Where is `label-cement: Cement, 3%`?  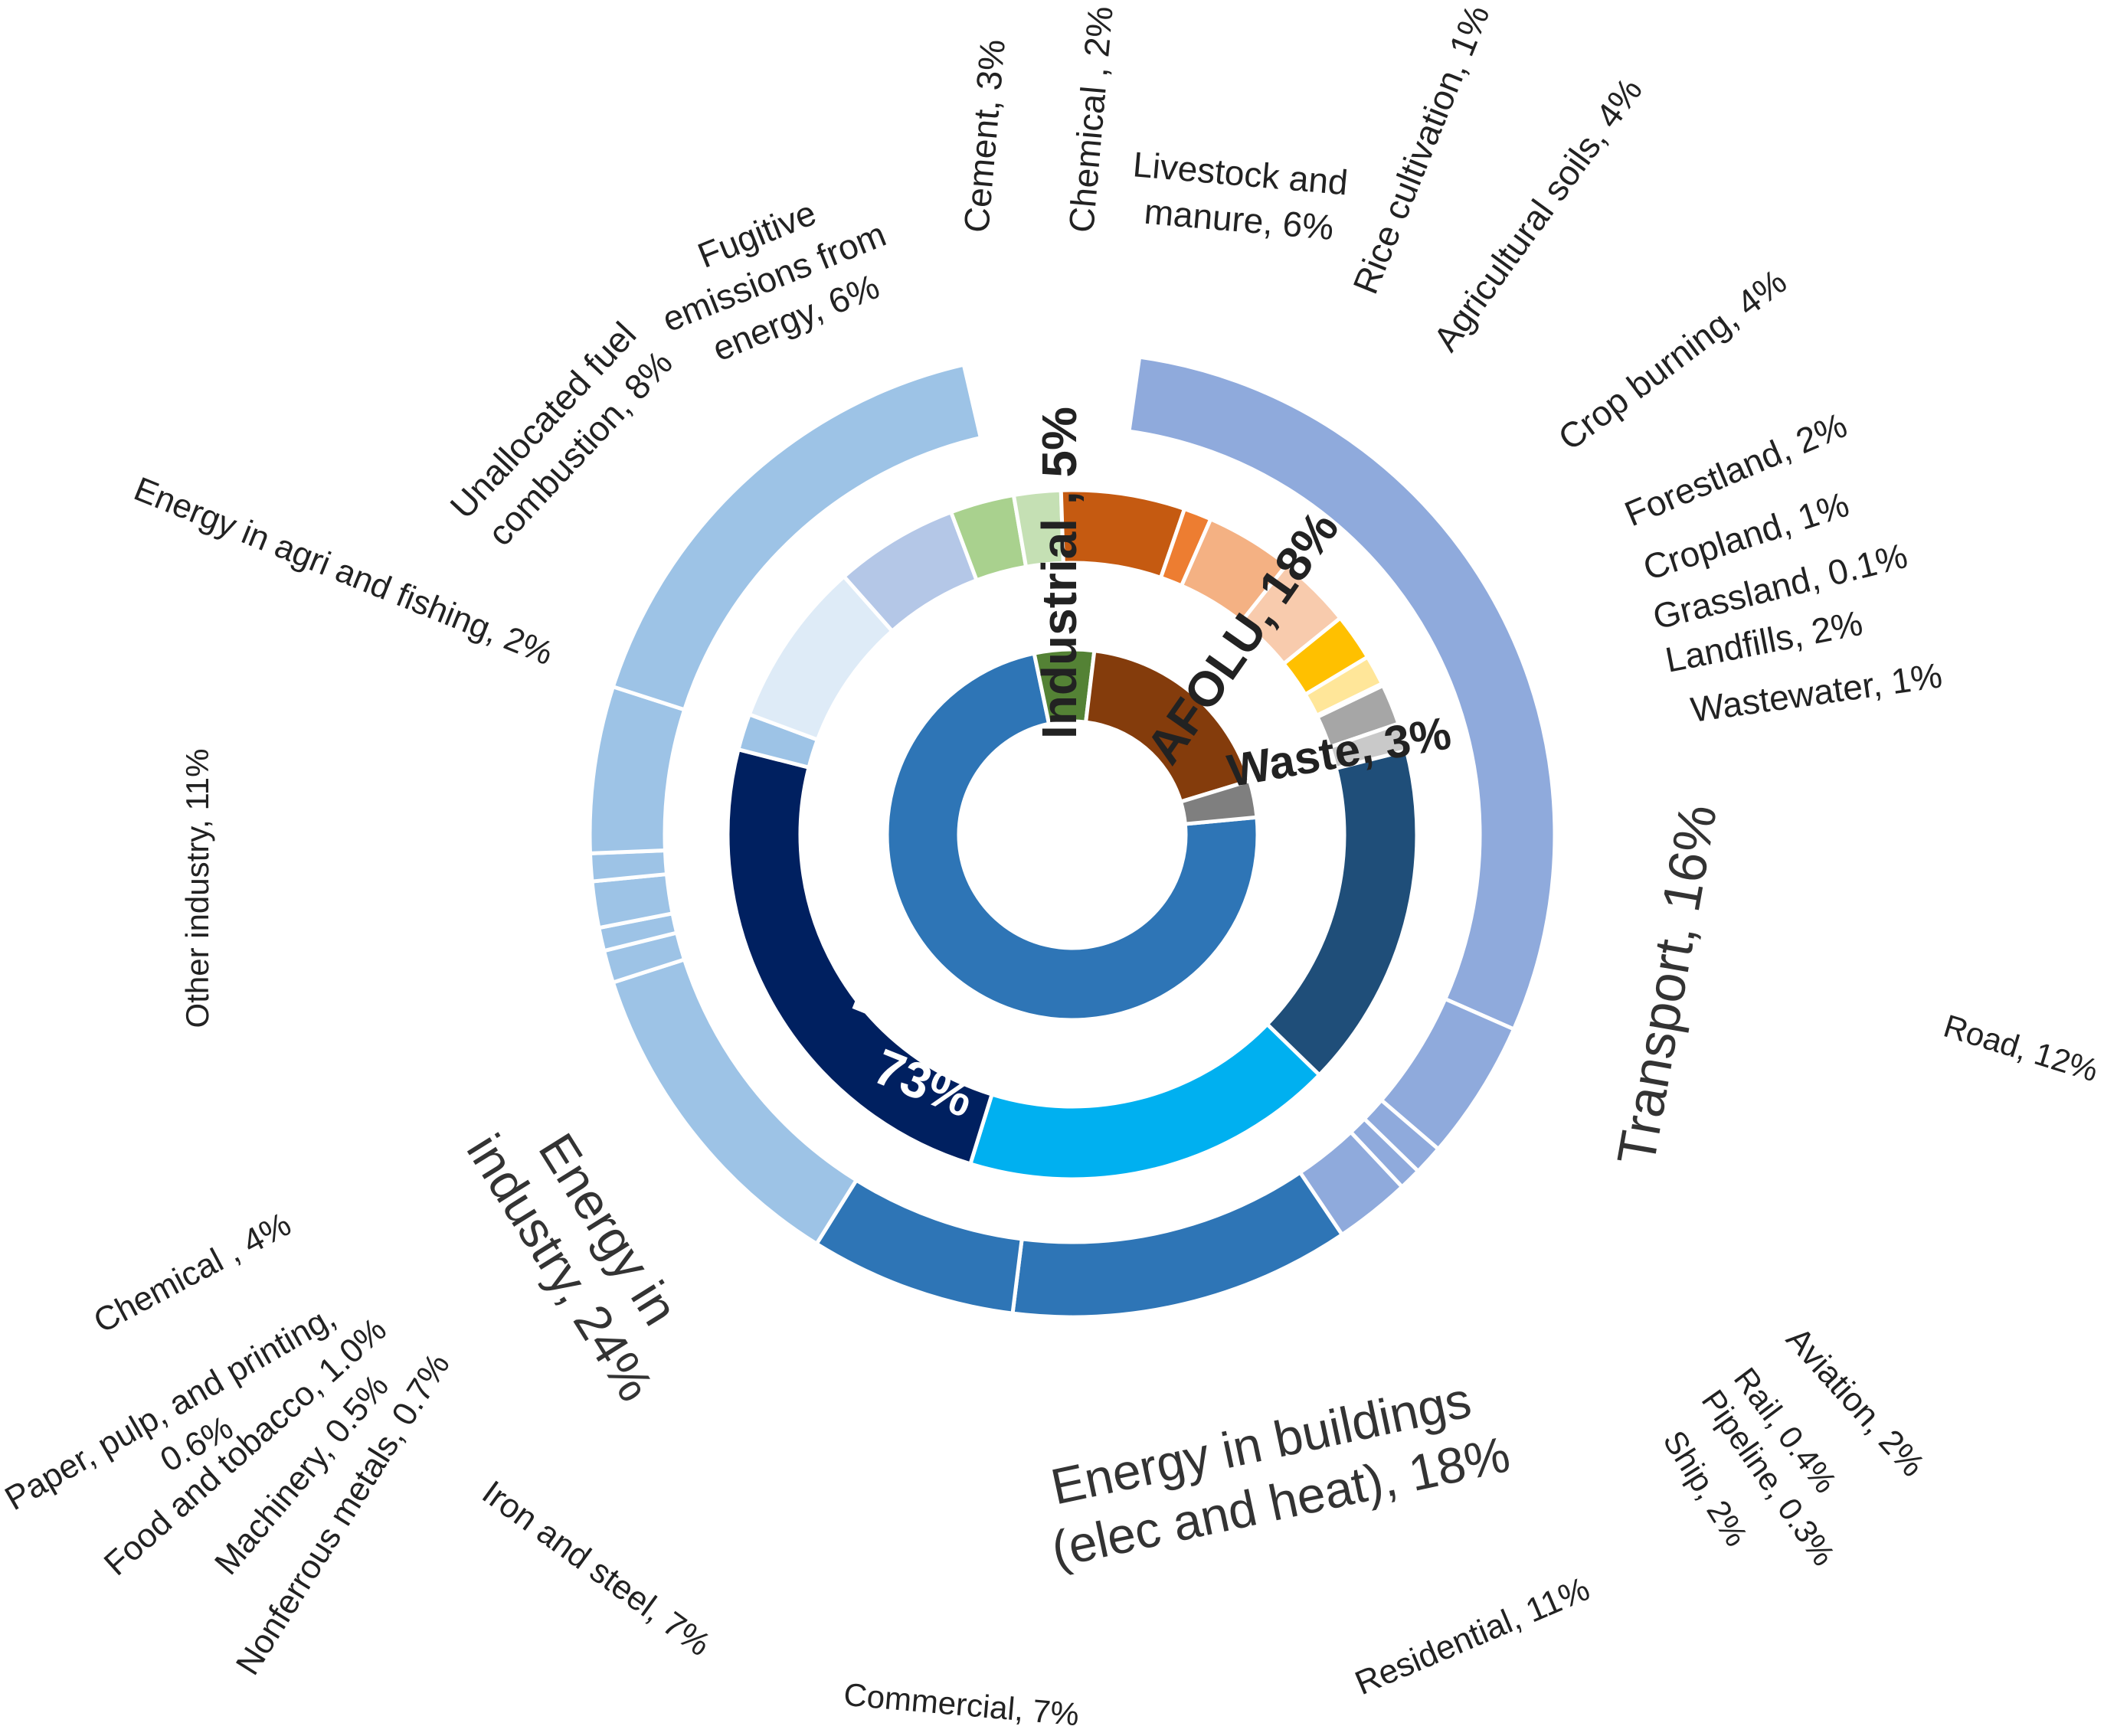 label-cement: Cement, 3% is located at coordinates (984, 136).